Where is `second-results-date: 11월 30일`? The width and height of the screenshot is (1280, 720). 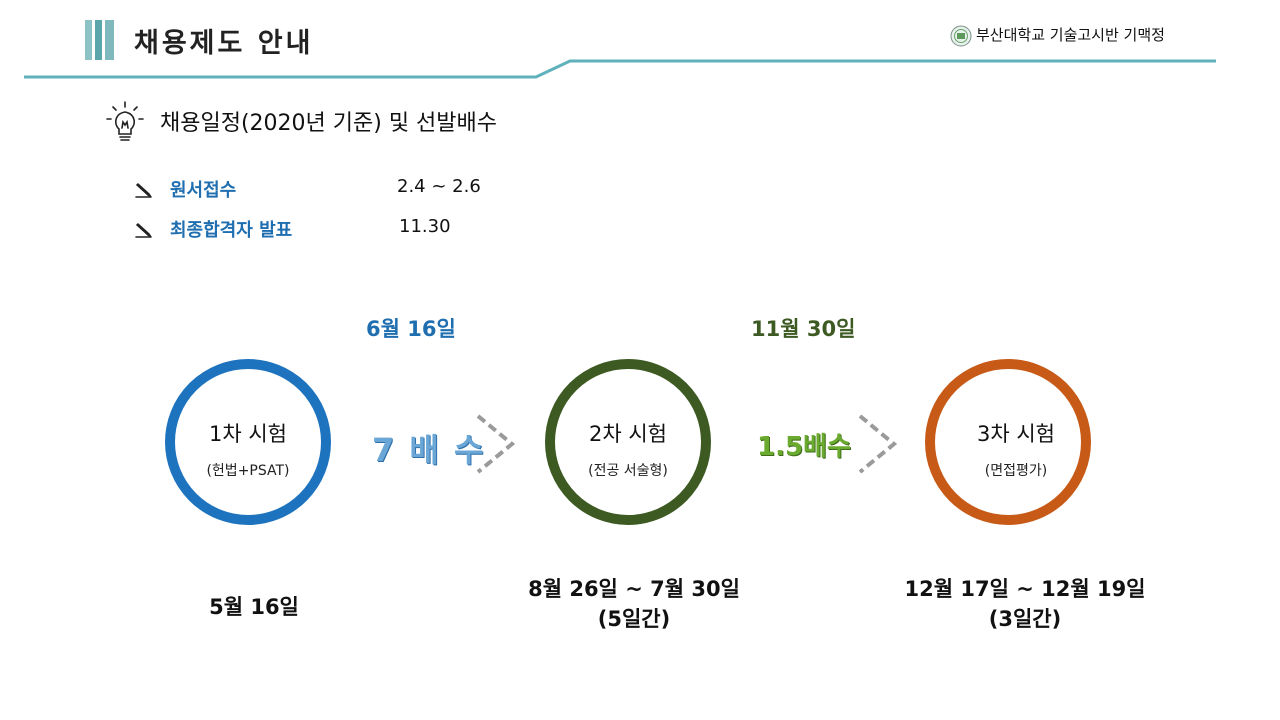 second-results-date: 11월 30일 is located at coordinates (803, 329).